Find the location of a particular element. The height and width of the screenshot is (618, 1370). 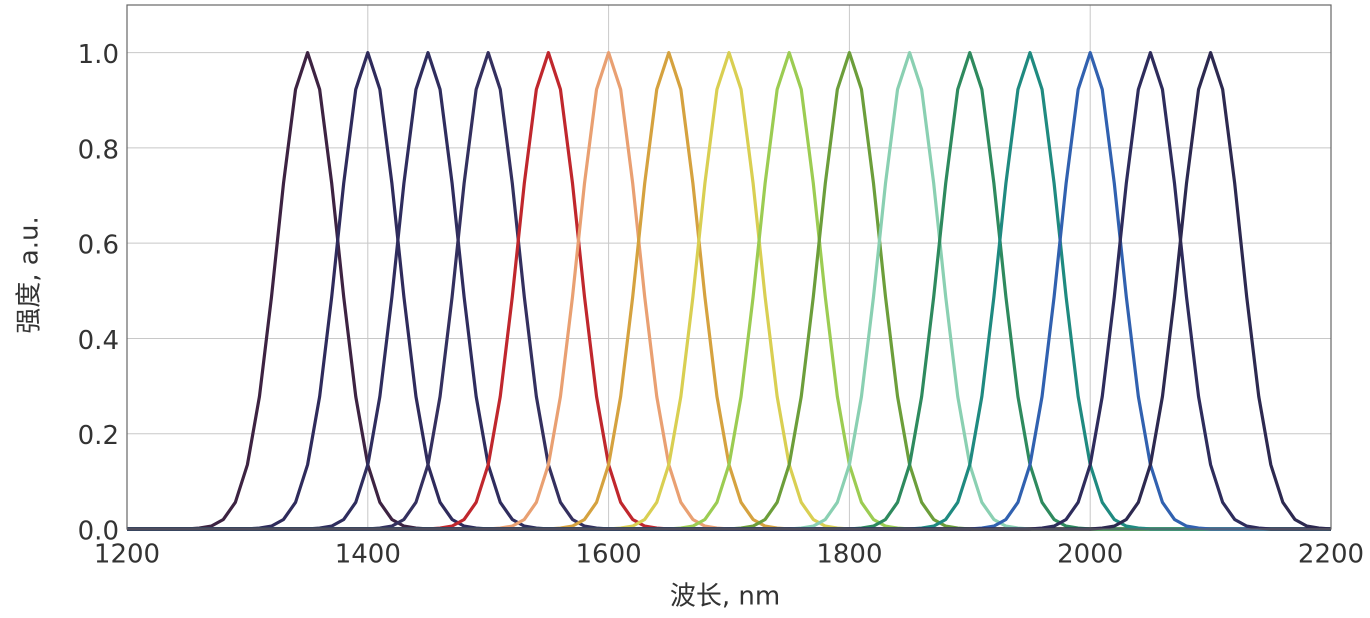

y-tick-label: 0.8 is located at coordinates (98, 150).